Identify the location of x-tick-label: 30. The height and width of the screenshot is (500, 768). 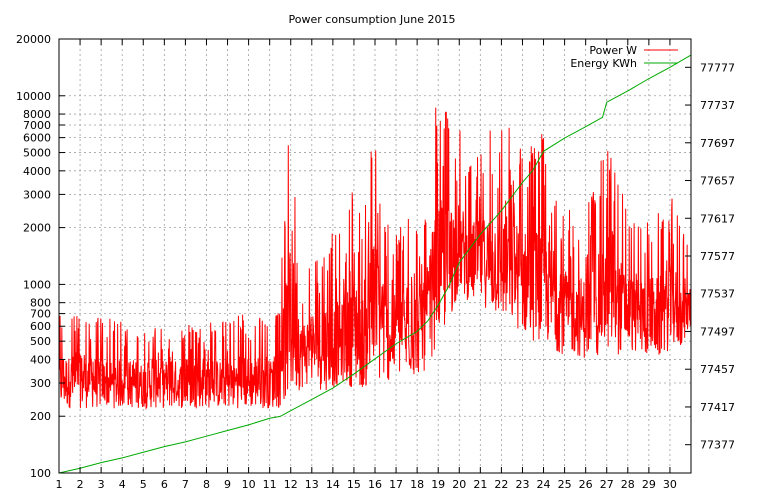
(670, 484).